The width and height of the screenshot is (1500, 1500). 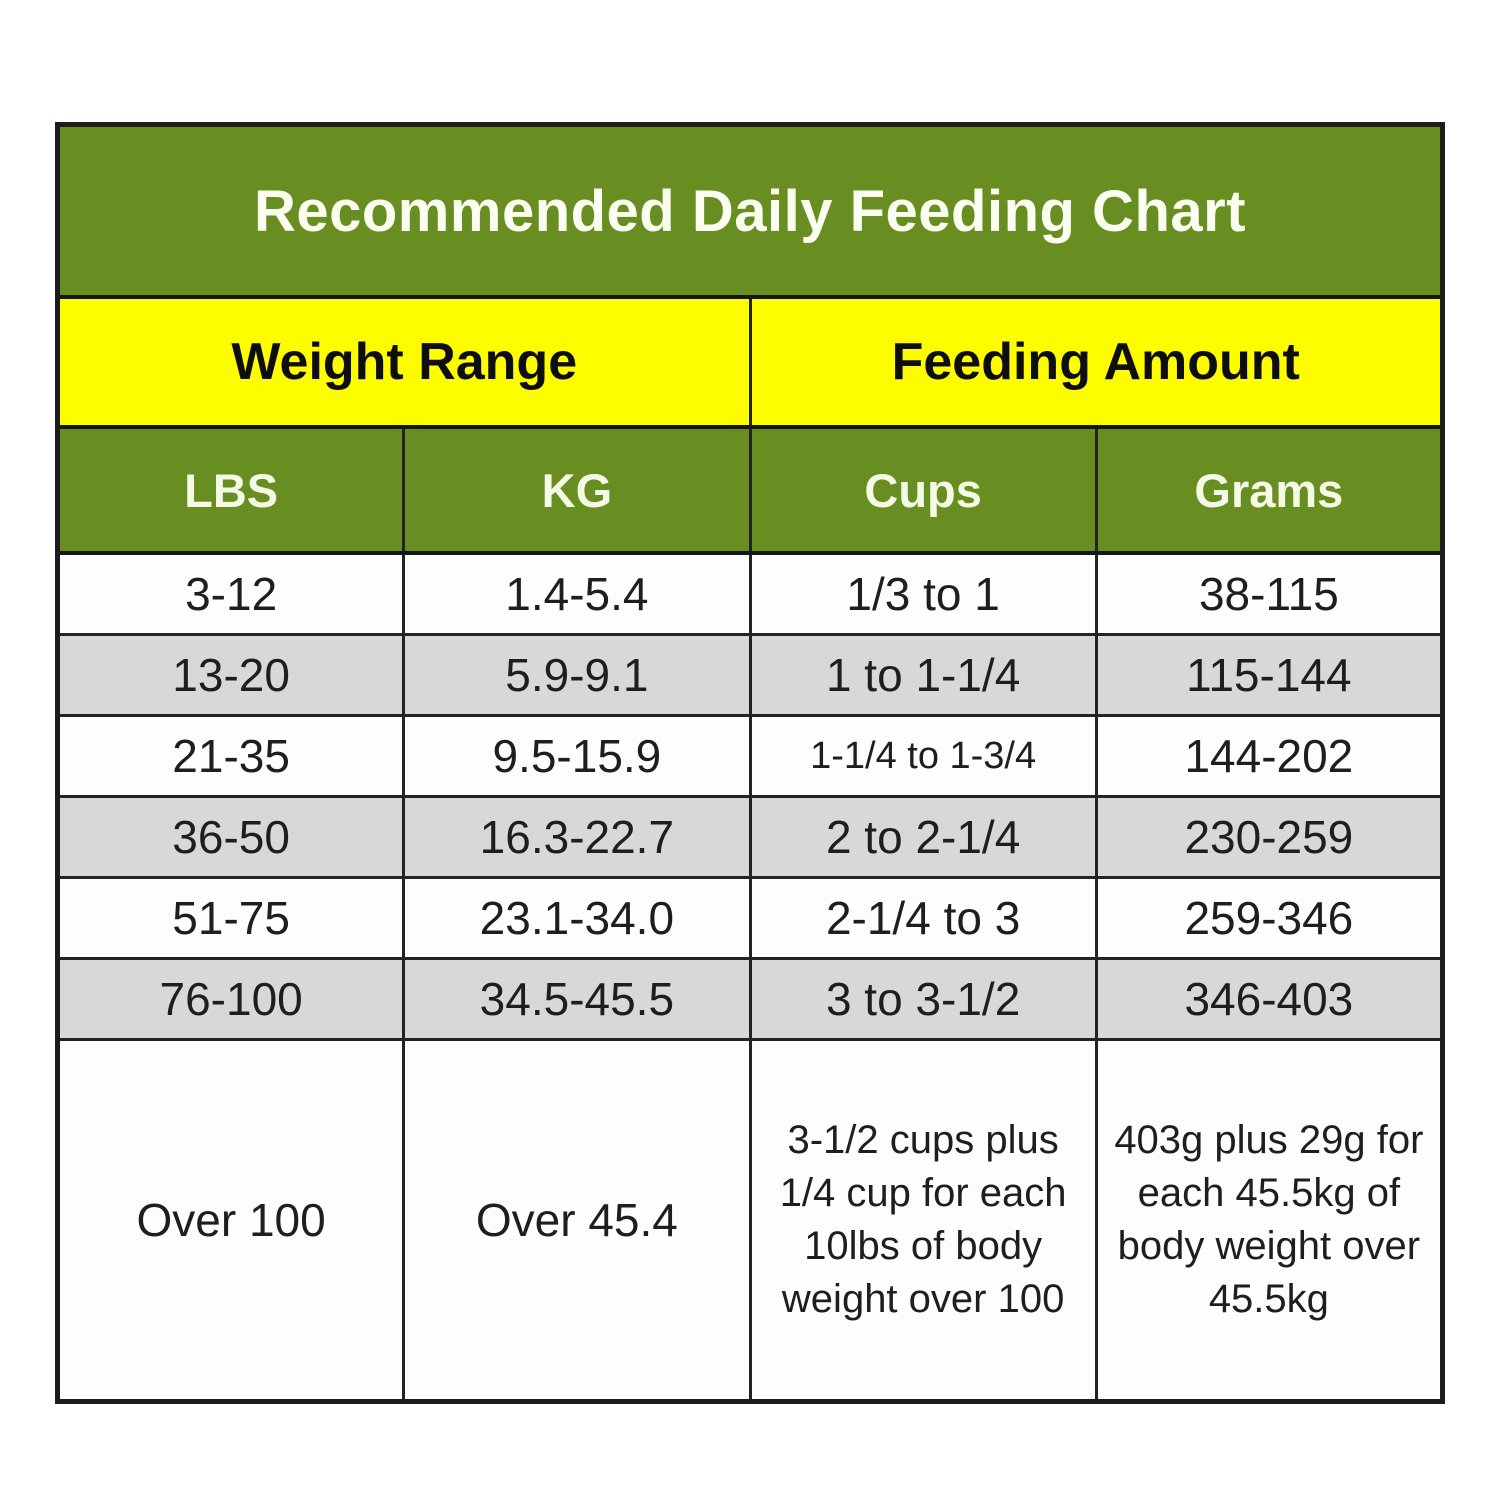 What do you see at coordinates (1269, 999) in the screenshot?
I see `cell-grams: 346-403` at bounding box center [1269, 999].